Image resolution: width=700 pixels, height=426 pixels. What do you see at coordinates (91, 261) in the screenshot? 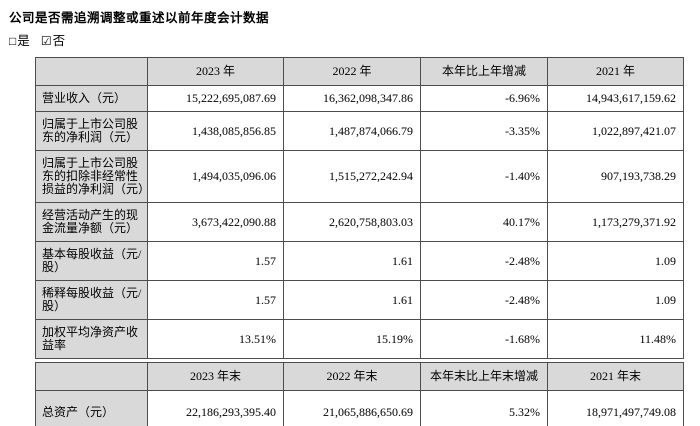
I see `row-label: 基本每股收益（元/股）` at bounding box center [91, 261].